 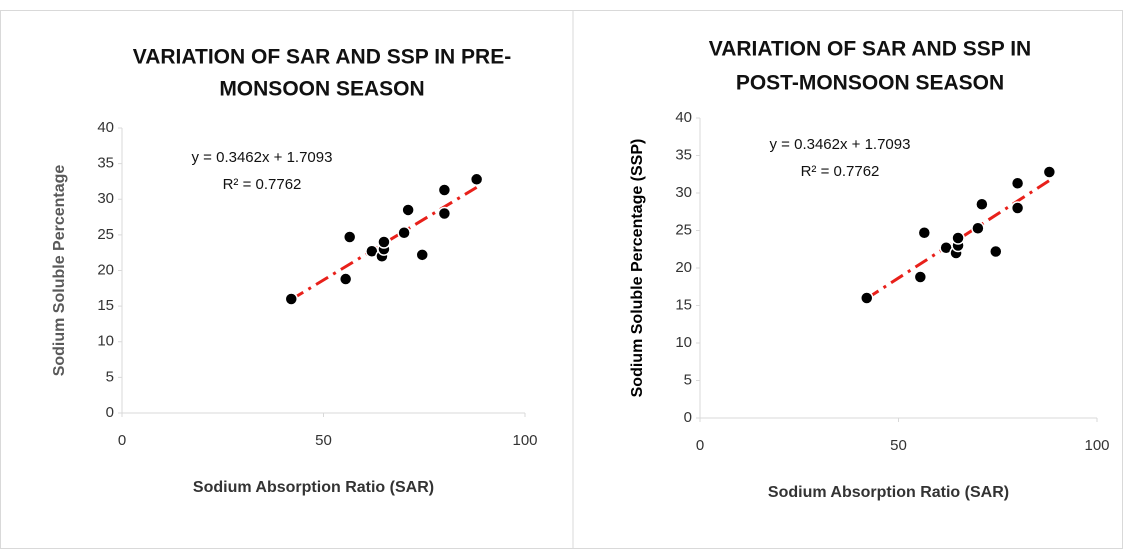 What do you see at coordinates (870, 49) in the screenshot?
I see `chart-title: VARIATION OF SAR AND SSP IN` at bounding box center [870, 49].